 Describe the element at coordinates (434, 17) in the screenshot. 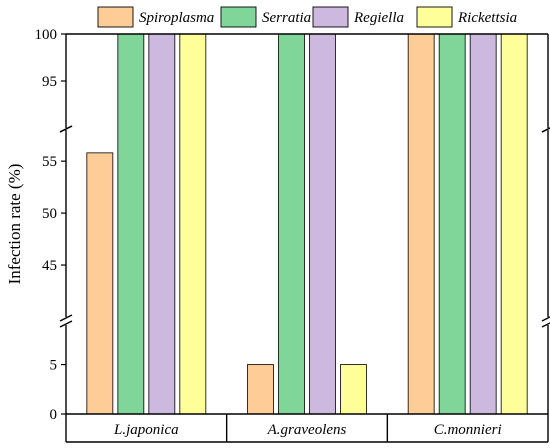

I see `legend-swatch-rickettsia` at that location.